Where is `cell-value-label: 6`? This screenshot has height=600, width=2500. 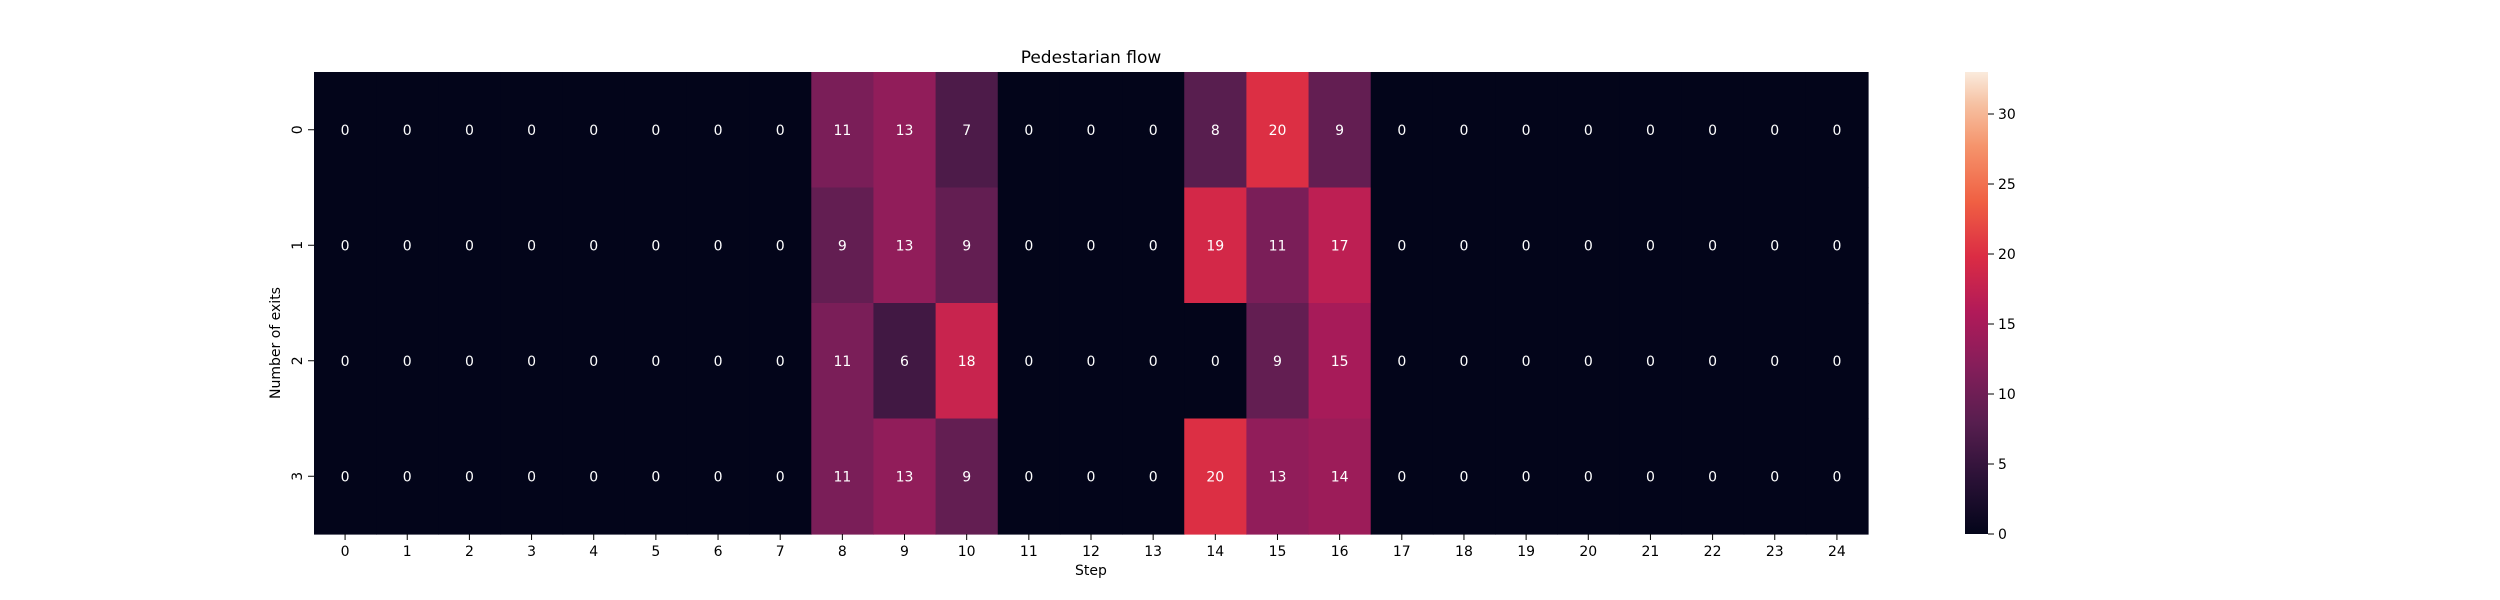 cell-value-label: 6 is located at coordinates (904, 362).